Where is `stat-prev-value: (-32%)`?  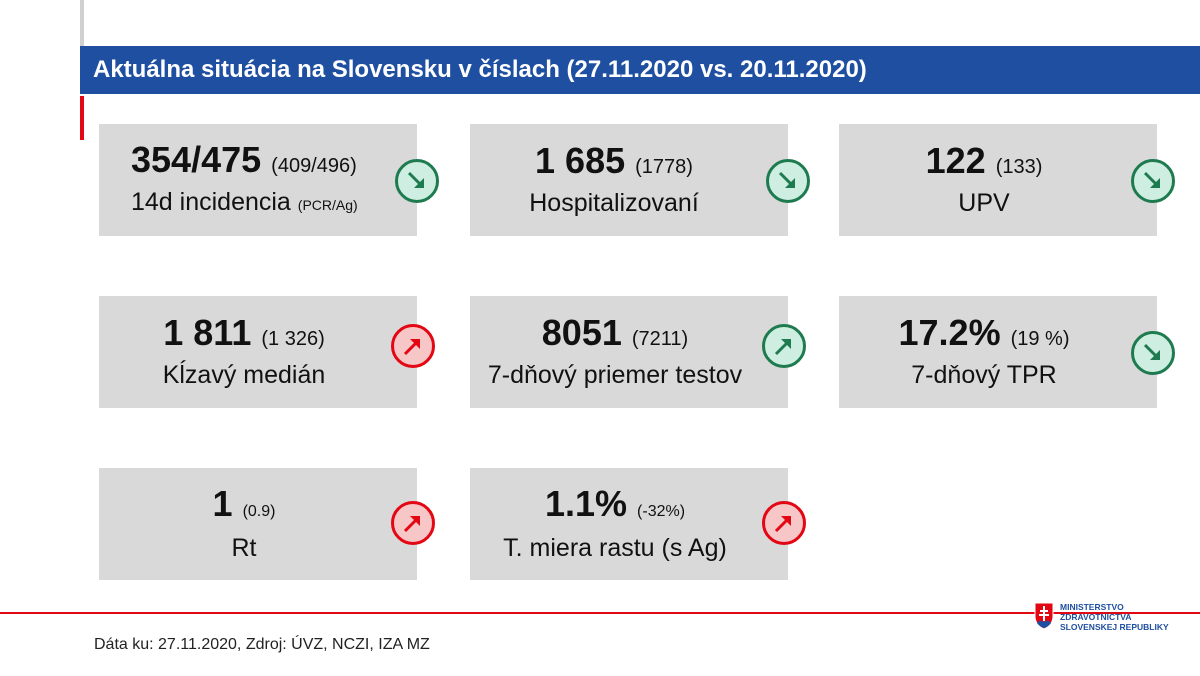
stat-prev-value: (-32%) is located at coordinates (661, 511).